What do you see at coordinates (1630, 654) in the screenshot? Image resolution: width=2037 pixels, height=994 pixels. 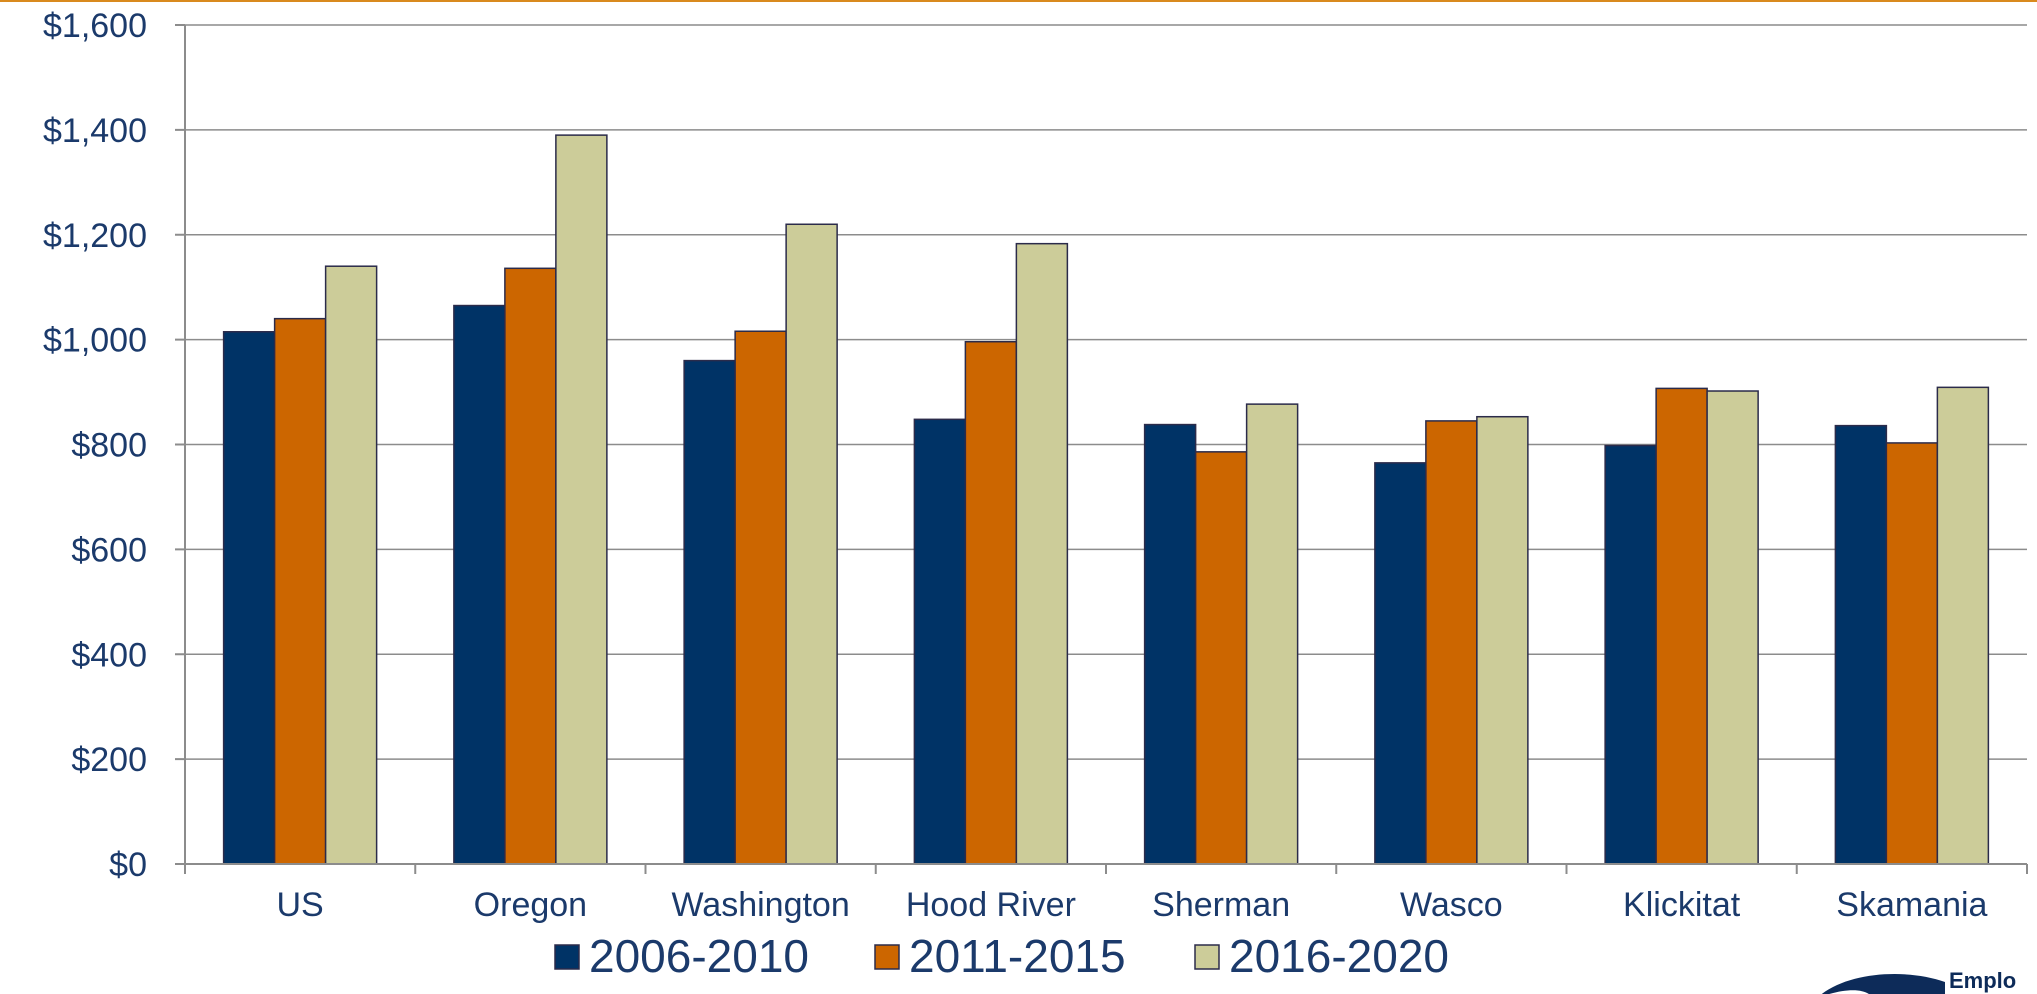 I see `bar-klickitat-2006-2010` at bounding box center [1630, 654].